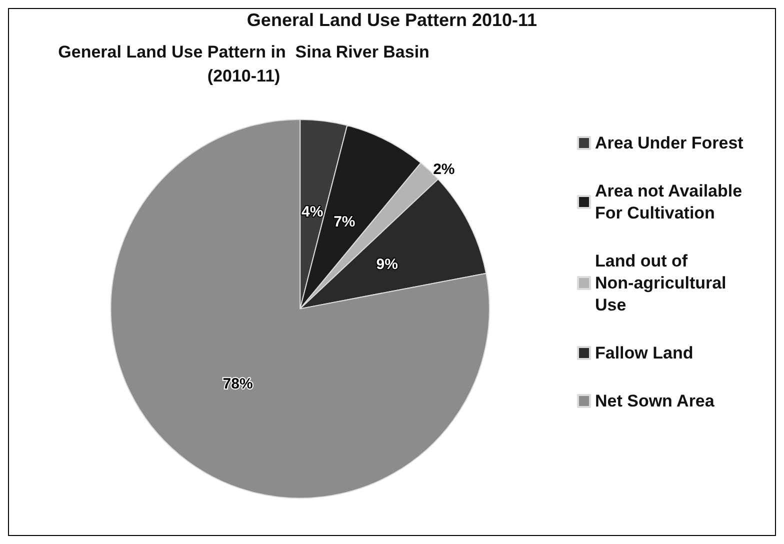 This screenshot has height=544, width=784. What do you see at coordinates (387, 264) in the screenshot?
I see `data-label: 9%` at bounding box center [387, 264].